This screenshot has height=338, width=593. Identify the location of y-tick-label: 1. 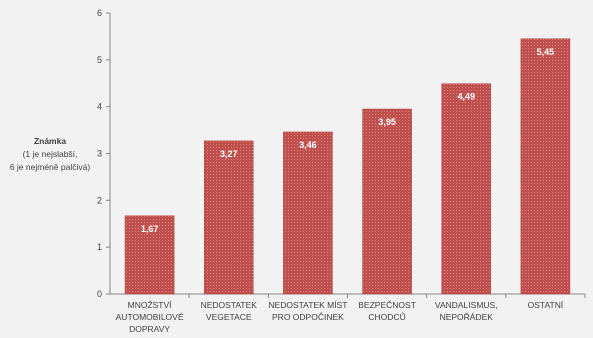
(99, 247).